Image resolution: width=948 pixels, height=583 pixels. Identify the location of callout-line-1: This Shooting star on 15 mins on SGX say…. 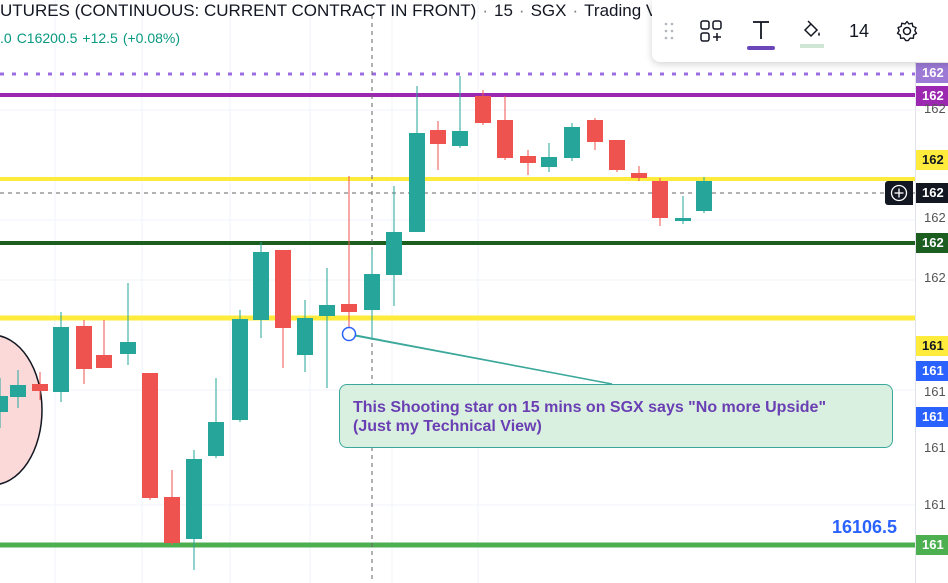
(590, 407).